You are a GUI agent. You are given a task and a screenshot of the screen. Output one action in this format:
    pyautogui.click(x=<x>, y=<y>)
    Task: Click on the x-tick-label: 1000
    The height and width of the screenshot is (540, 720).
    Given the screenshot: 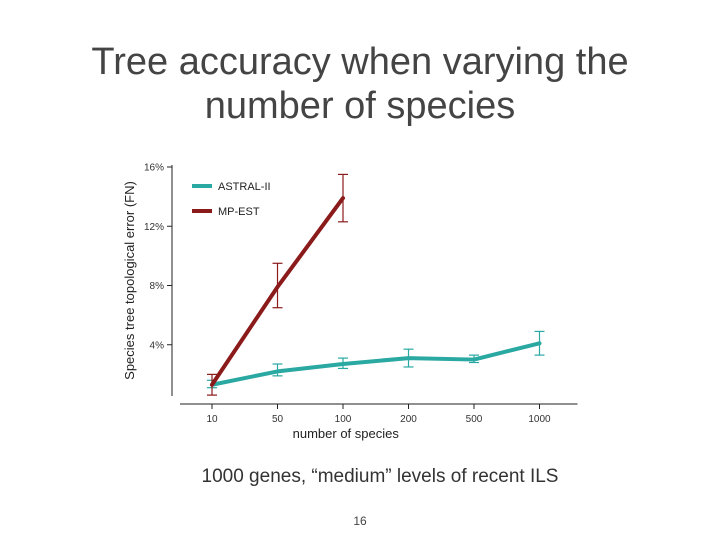 What is the action you would take?
    pyautogui.click(x=539, y=419)
    